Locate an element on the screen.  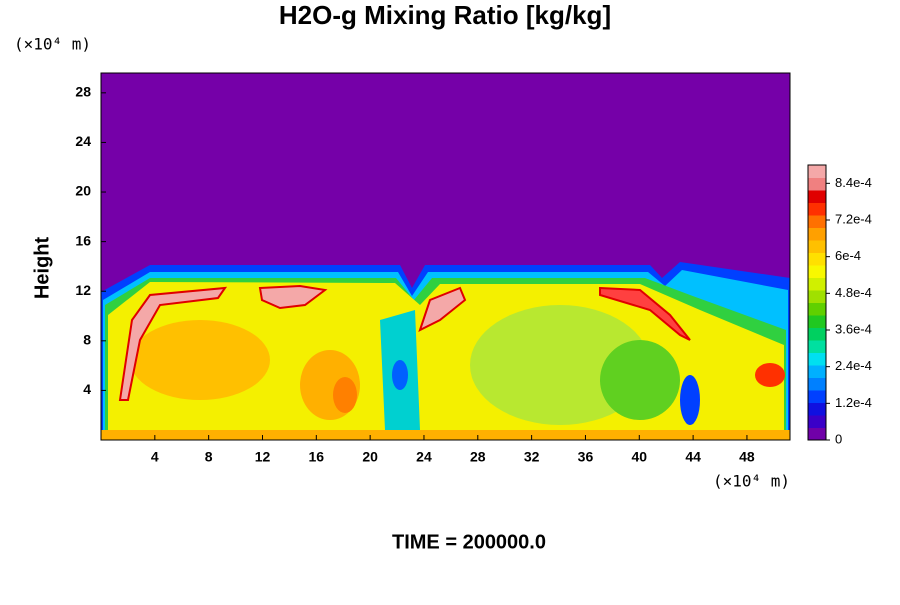
y-axis-label: Height is located at coordinates (42, 268).